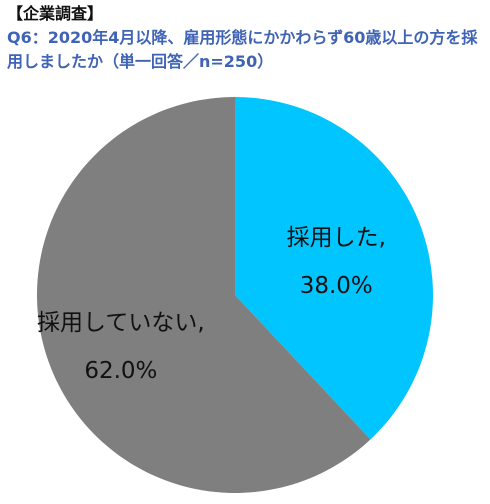 The width and height of the screenshot is (490, 504). I want to click on slice-label-1: 採用した,, so click(336, 238).